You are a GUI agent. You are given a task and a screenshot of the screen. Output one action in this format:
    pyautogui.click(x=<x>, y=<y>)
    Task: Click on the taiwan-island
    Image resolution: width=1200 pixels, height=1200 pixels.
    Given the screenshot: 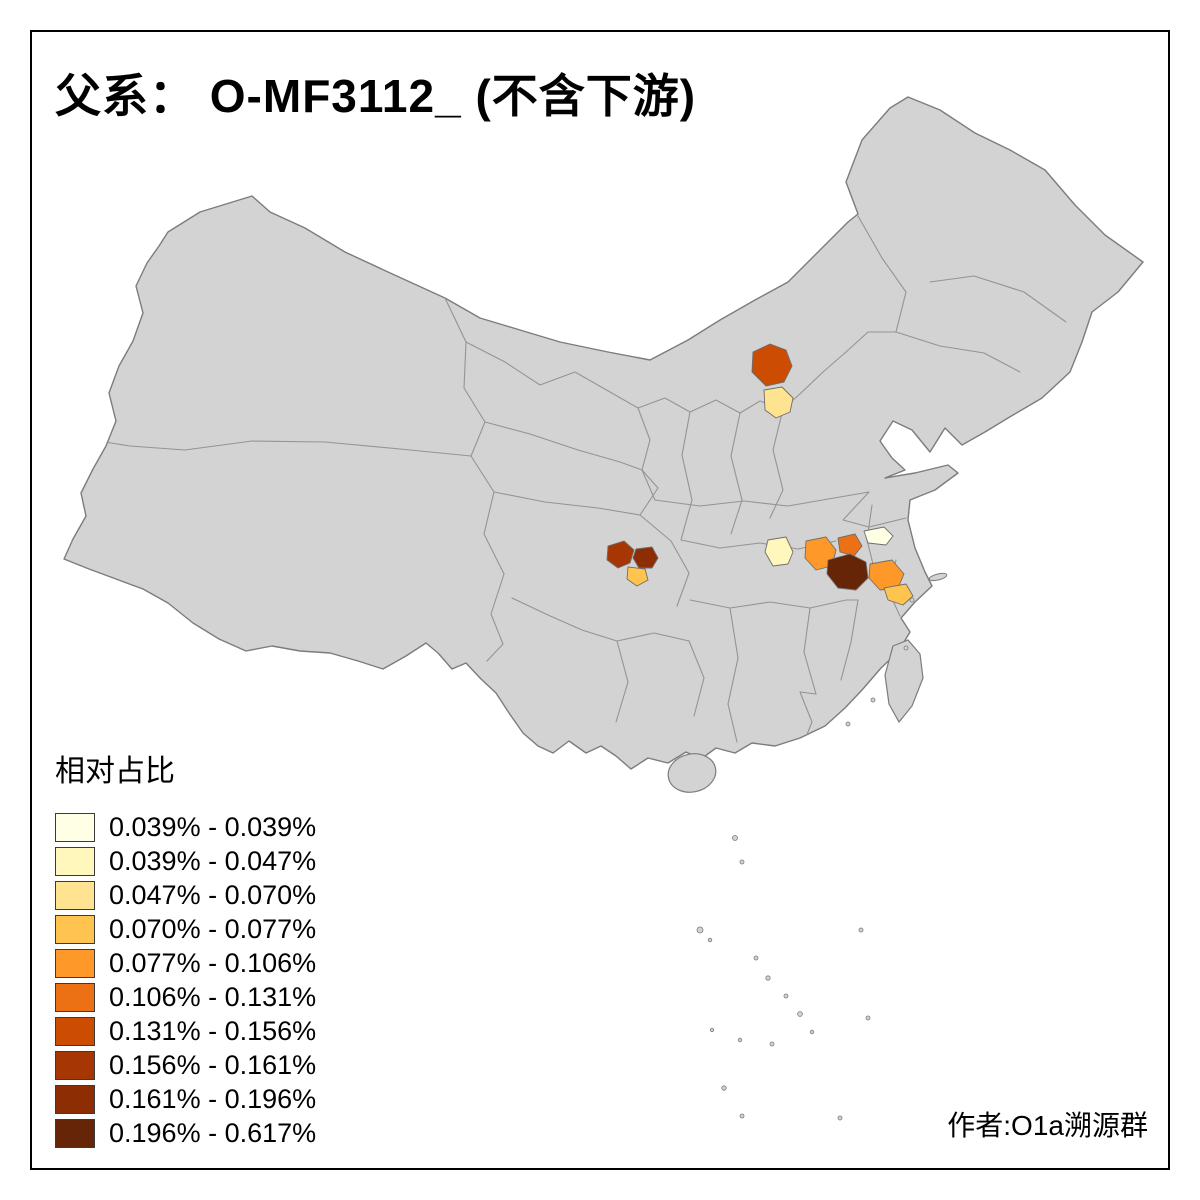 What is the action you would take?
    pyautogui.click(x=904, y=681)
    